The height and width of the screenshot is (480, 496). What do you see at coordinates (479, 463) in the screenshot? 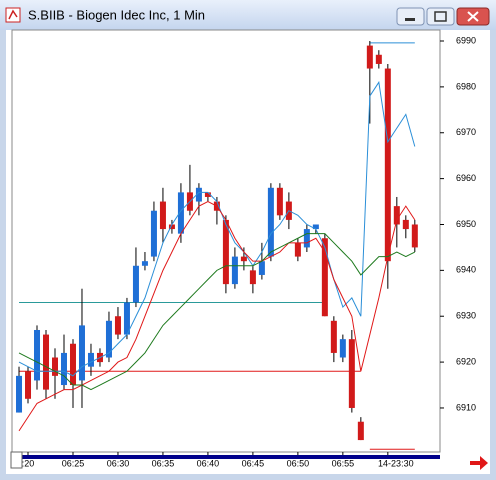
I see `scroll-right-arrow` at bounding box center [479, 463].